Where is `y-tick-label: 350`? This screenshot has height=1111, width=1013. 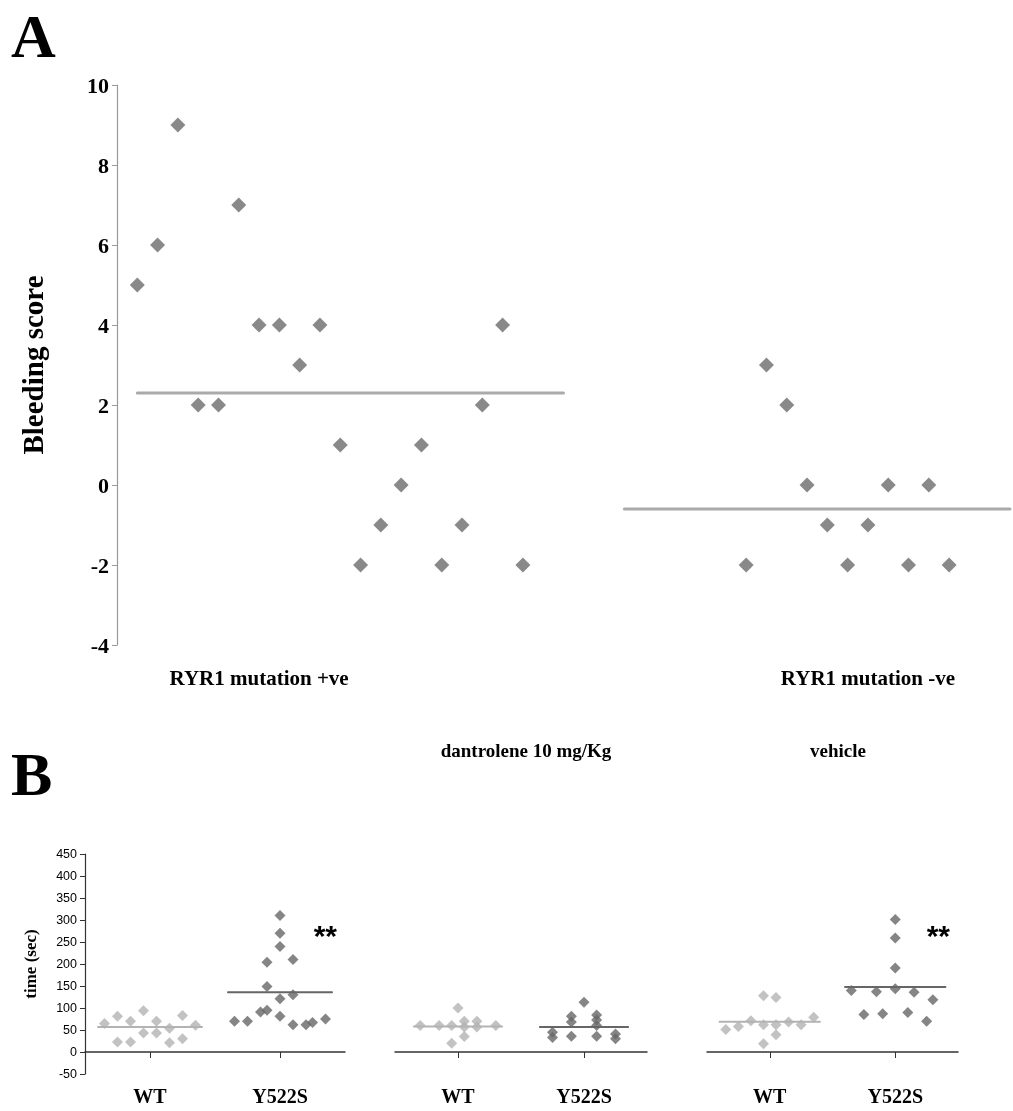 y-tick-label: 350 is located at coordinates (67, 898).